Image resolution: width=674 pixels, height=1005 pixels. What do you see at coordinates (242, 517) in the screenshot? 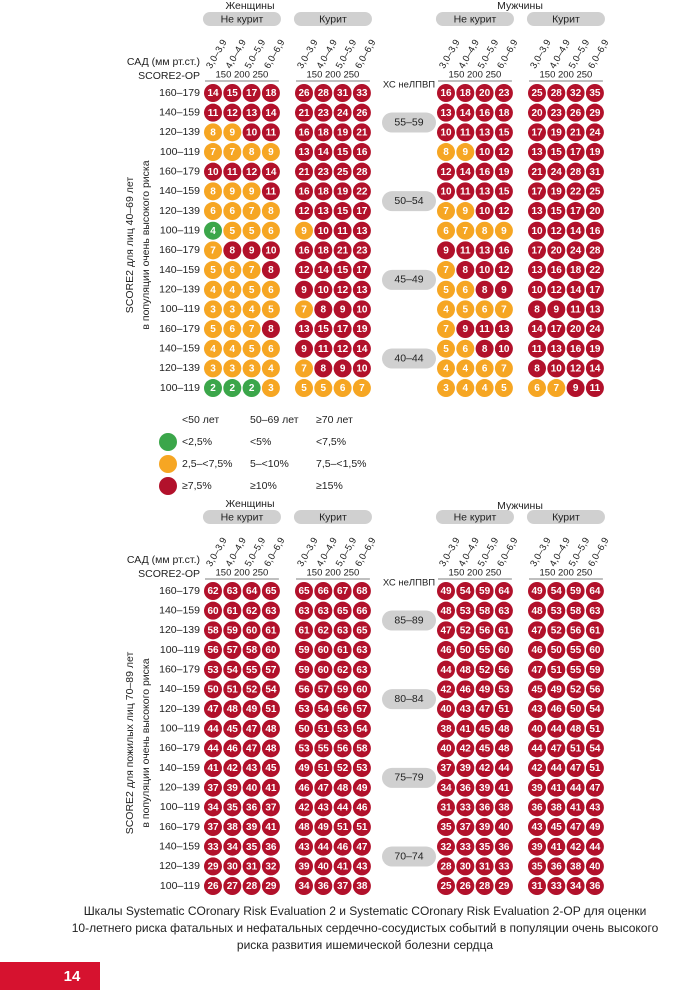
I see `smoking-label: Не курит` at bounding box center [242, 517].